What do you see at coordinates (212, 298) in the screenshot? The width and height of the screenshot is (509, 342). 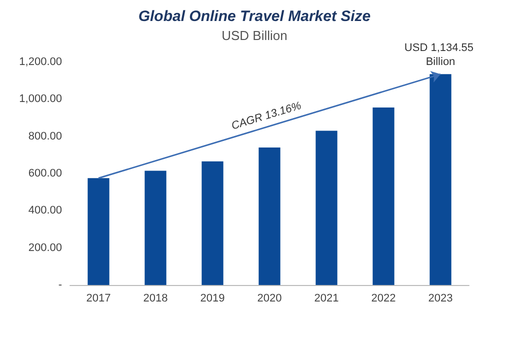 I see `x-tick-label: 2019` at bounding box center [212, 298].